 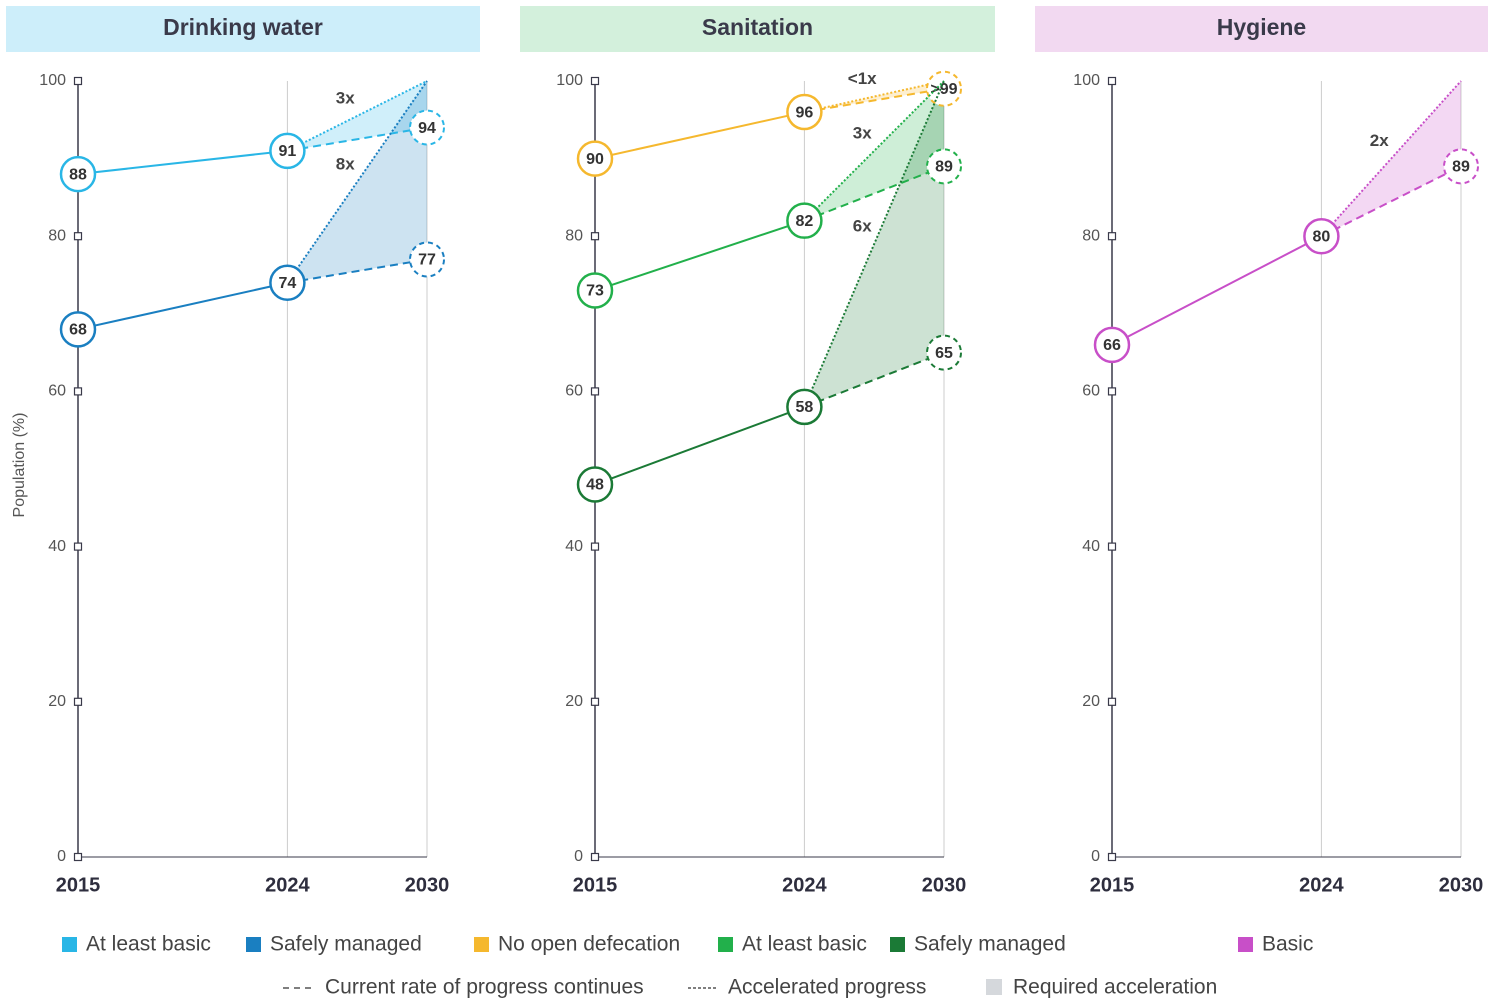 I want to click on data-label: 82, so click(x=805, y=221).